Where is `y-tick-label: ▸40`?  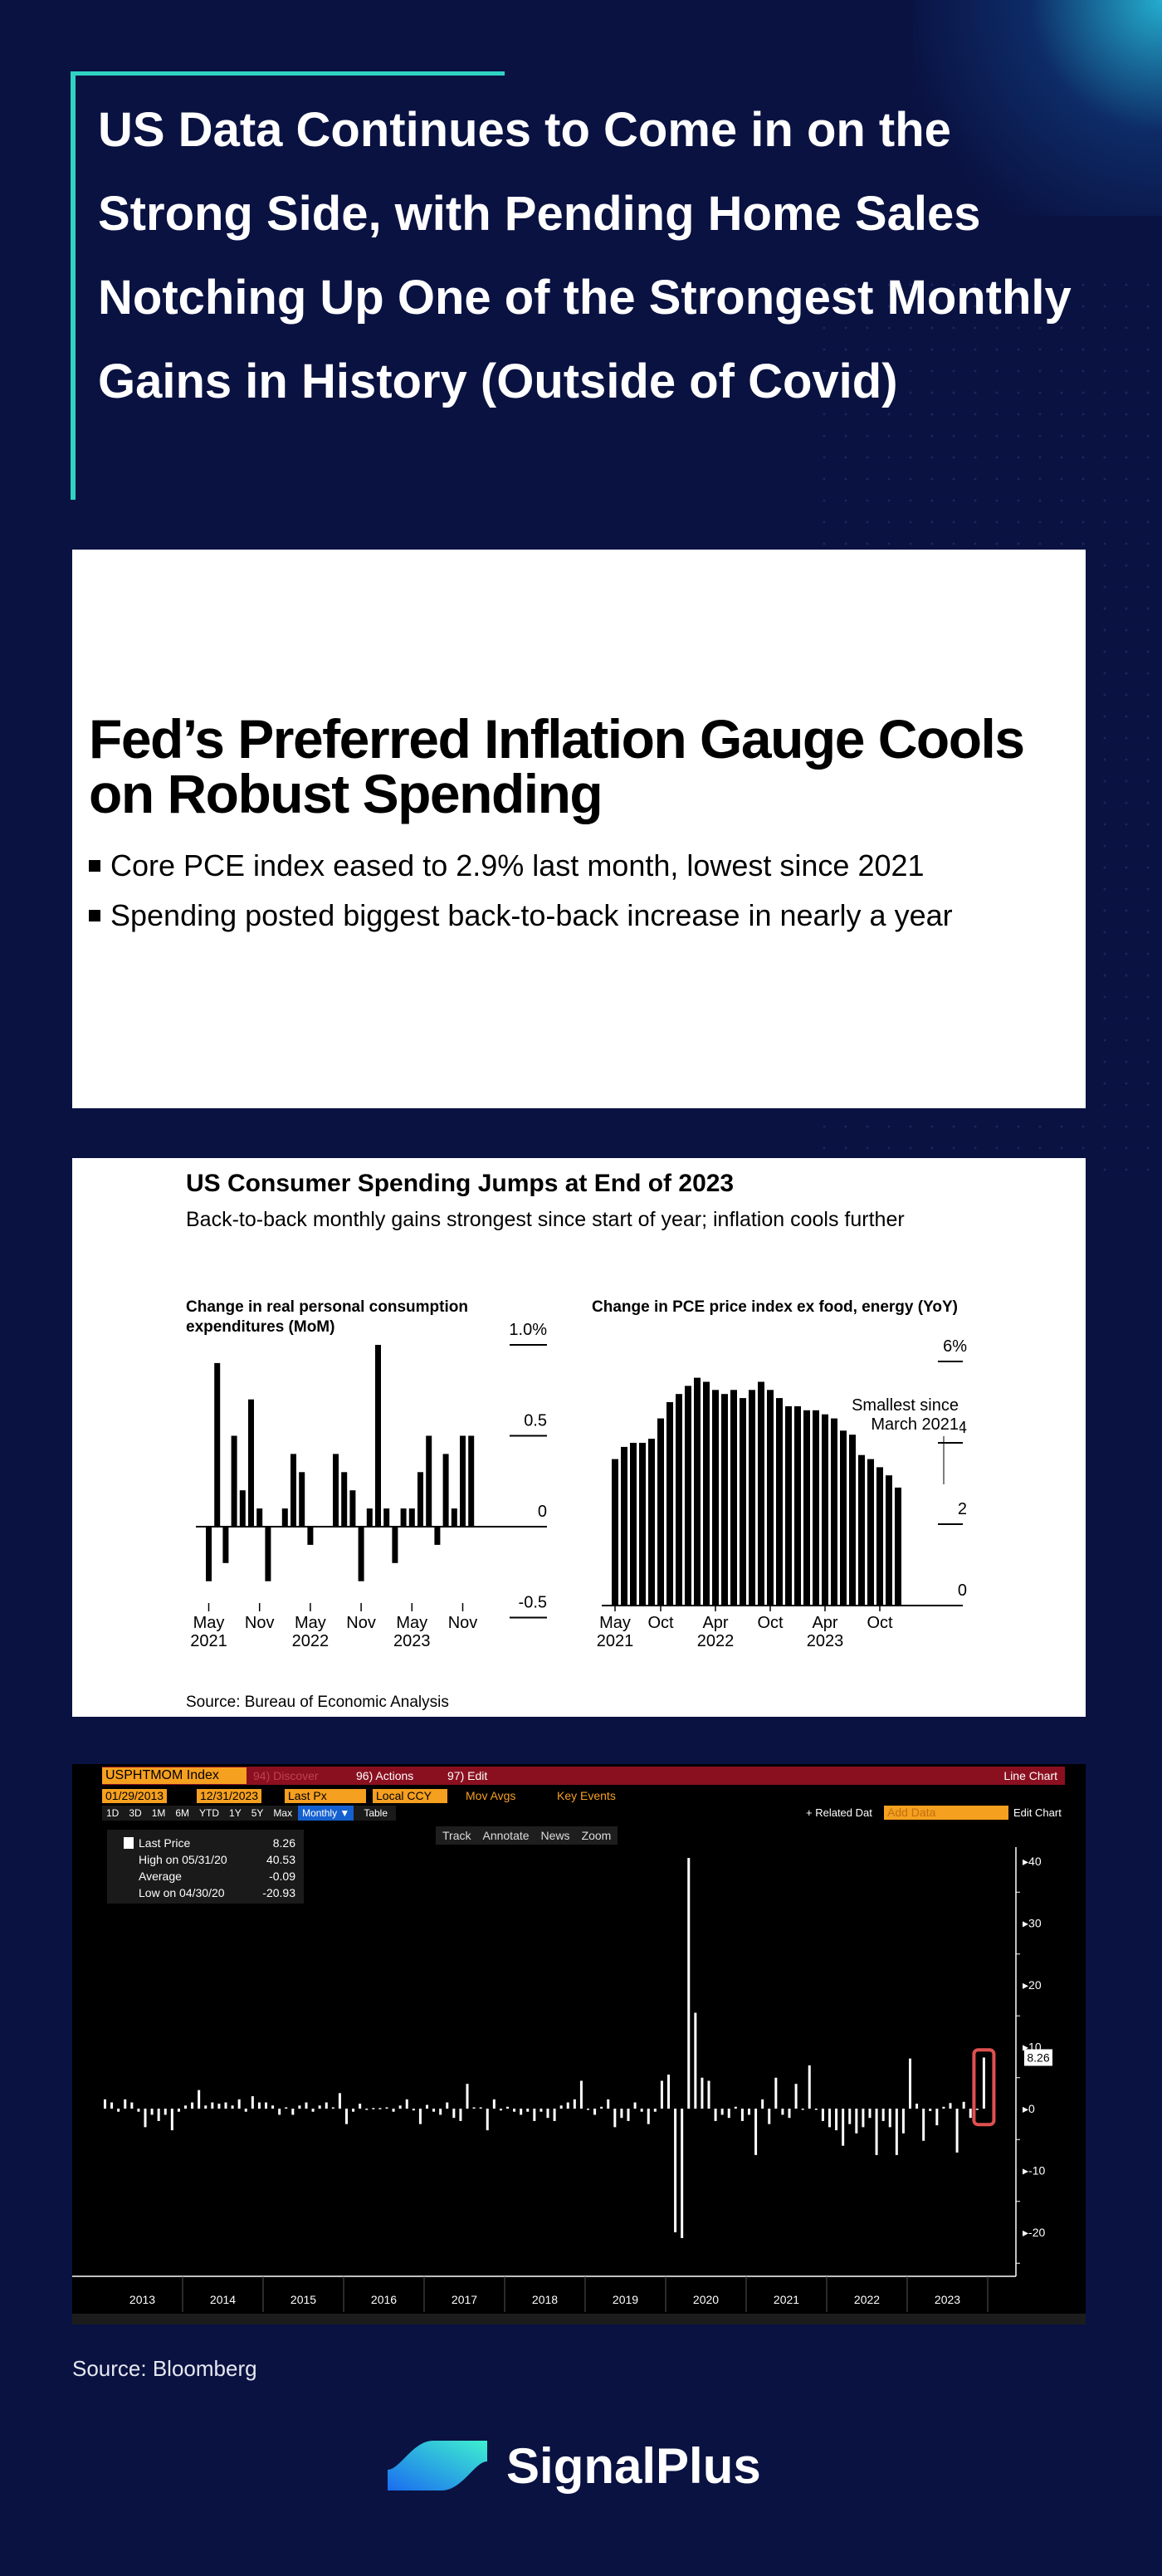
y-tick-label: ▸40 is located at coordinates (1033, 1861).